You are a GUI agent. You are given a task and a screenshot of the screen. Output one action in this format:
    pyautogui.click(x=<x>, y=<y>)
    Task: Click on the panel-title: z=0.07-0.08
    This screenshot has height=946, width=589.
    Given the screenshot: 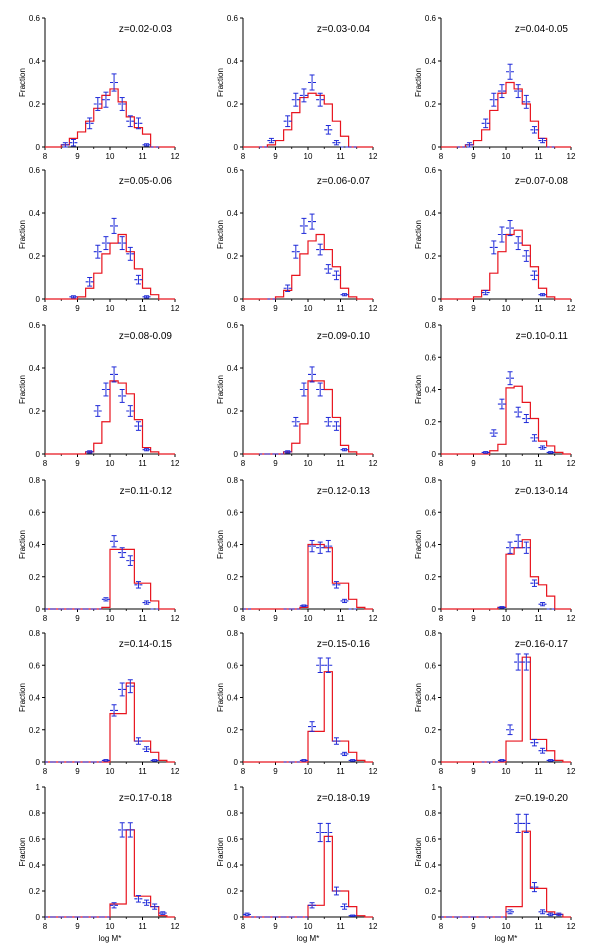 What is the action you would take?
    pyautogui.click(x=542, y=181)
    